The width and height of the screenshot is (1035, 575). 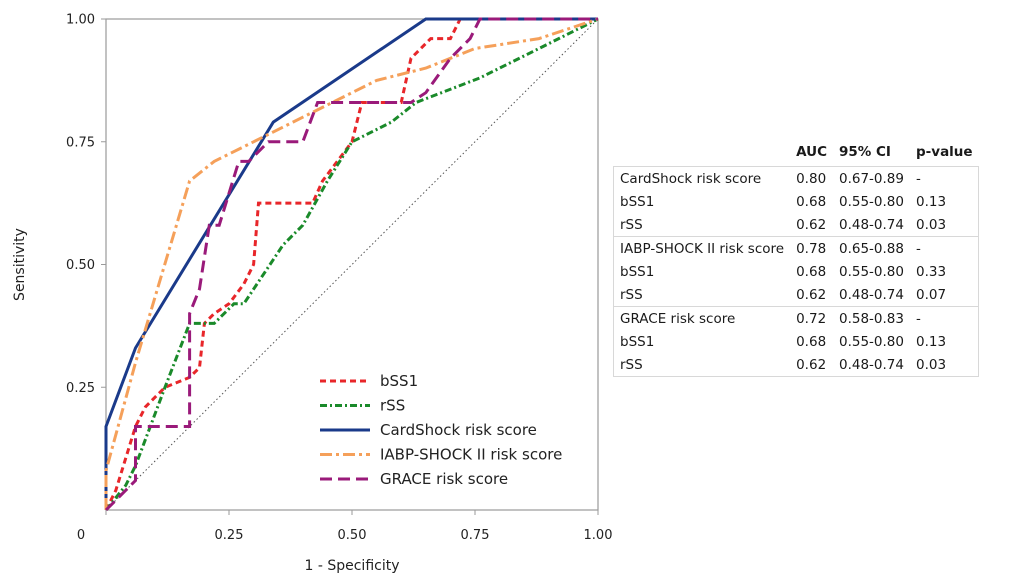 I want to click on x-tick-label: 0, so click(x=81, y=535).